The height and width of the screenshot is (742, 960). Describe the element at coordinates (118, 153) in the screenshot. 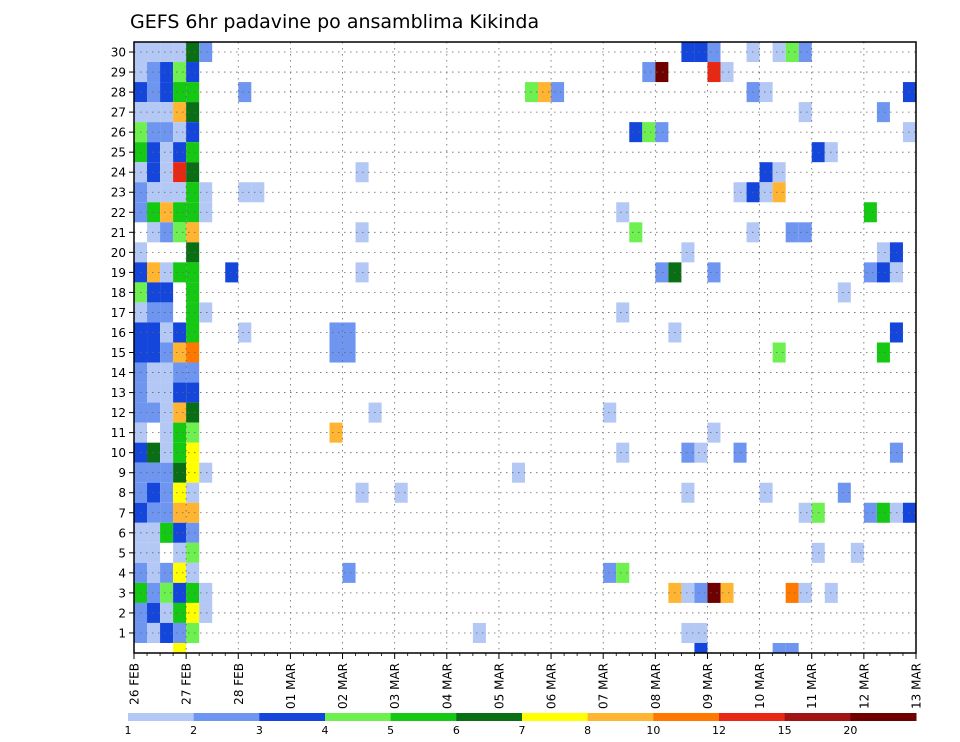

I see `y-tick-label: 25` at that location.